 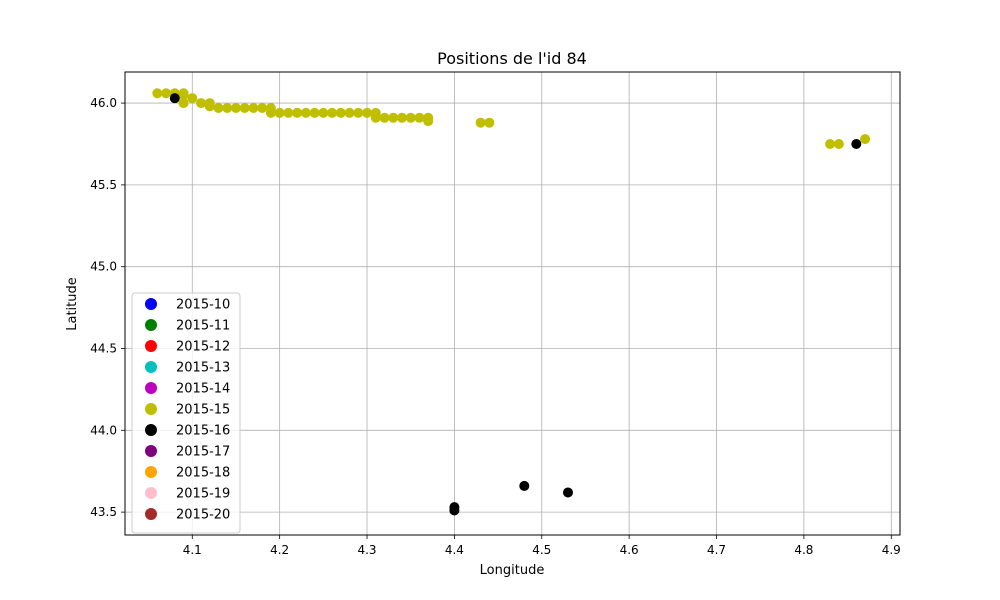 I want to click on x-tick-label: 4.1, so click(x=192, y=550).